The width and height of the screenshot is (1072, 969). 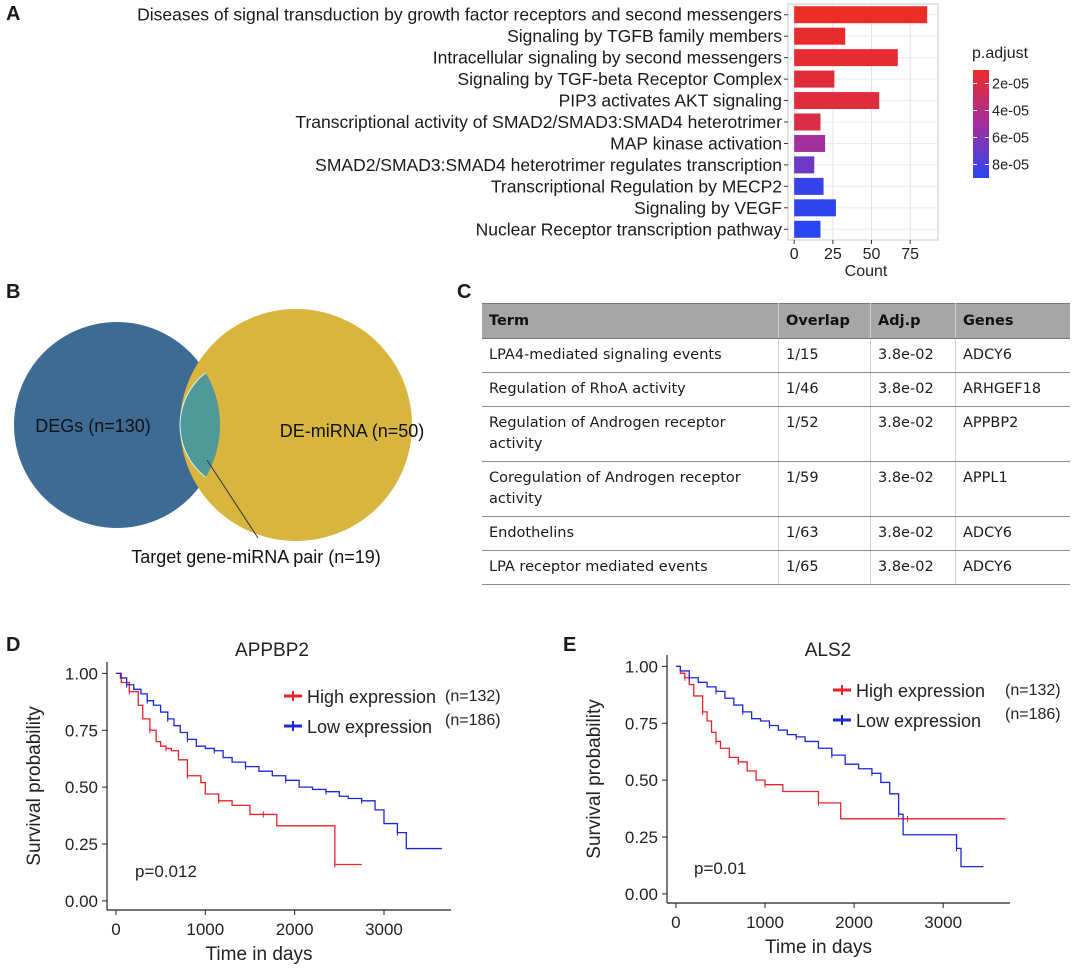 What do you see at coordinates (630, 321) in the screenshot?
I see `col-term: Term` at bounding box center [630, 321].